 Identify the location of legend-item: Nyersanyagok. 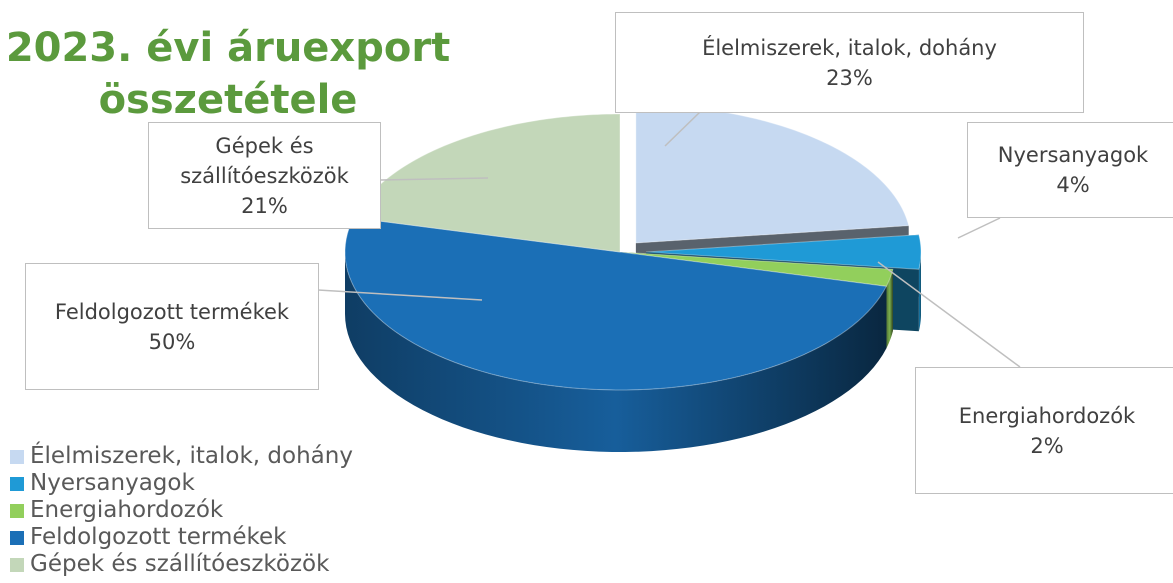
(181, 483).